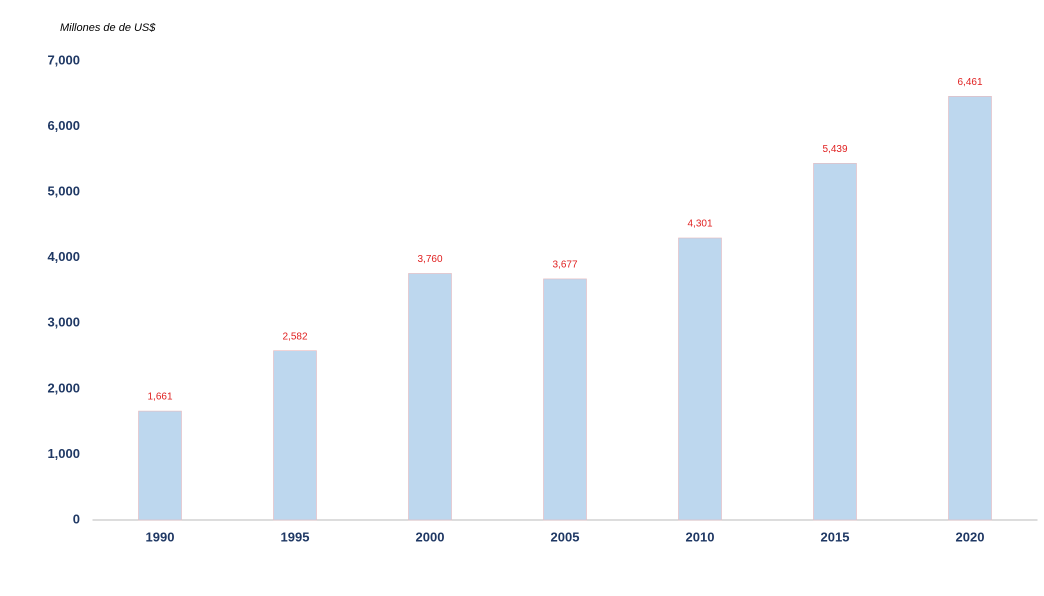 The height and width of the screenshot is (596, 1044). I want to click on value-label: 4,301, so click(699, 224).